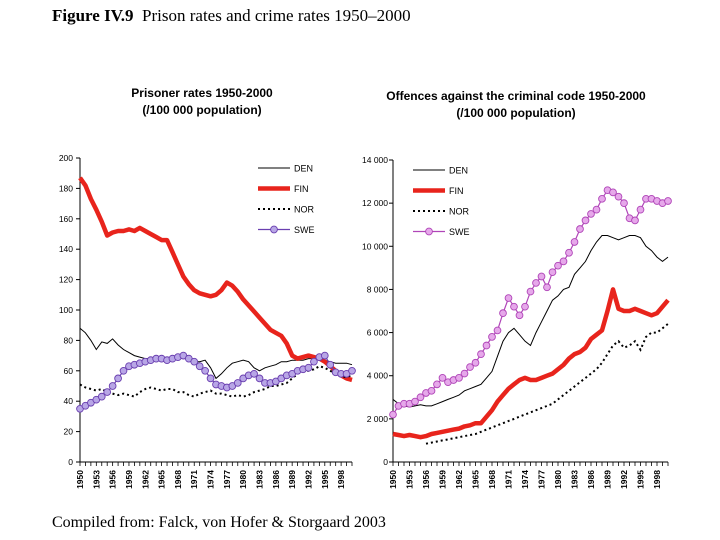 The height and width of the screenshot is (540, 720). Describe the element at coordinates (547, 384) in the screenshot. I see `series-line-nor` at that location.